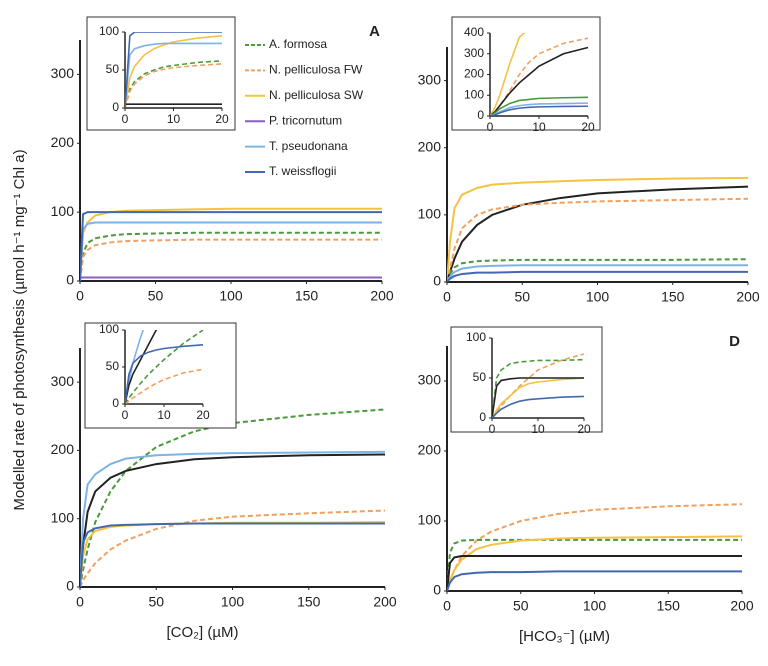 This screenshot has width=768, height=666. I want to click on legend-label: P. tricornutum, so click(305, 120).